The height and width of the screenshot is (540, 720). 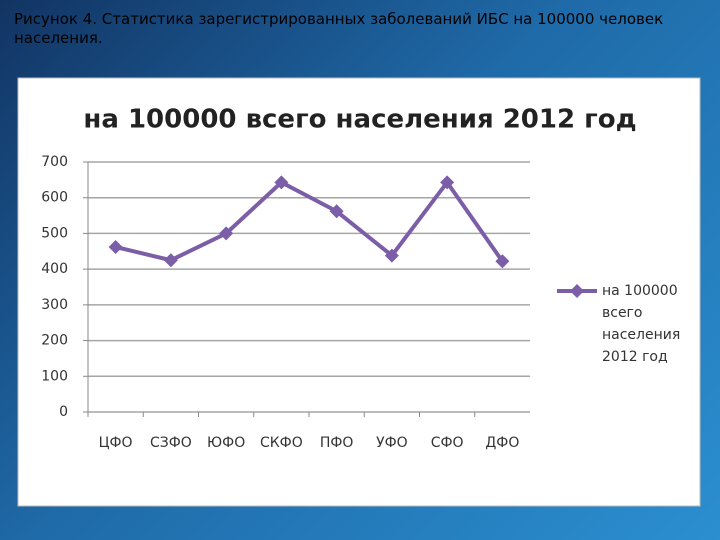 What do you see at coordinates (359, 120) in the screenshot?
I see `chart-title: на 100000 всего населения 2012 год` at bounding box center [359, 120].